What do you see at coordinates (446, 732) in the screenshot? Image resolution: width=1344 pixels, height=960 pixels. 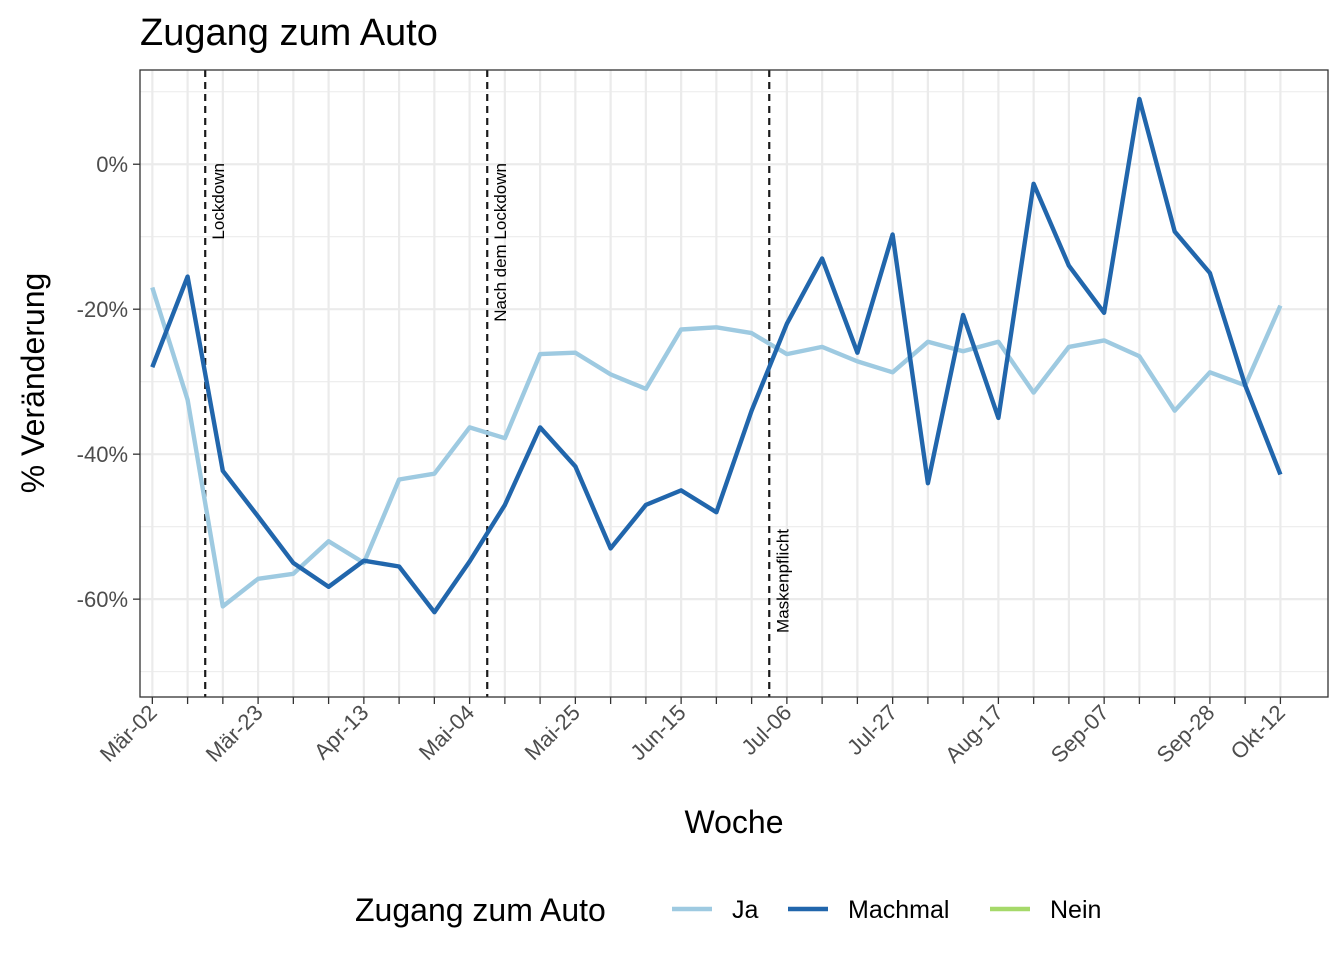 I see `x-tick-label: Mai-04` at bounding box center [446, 732].